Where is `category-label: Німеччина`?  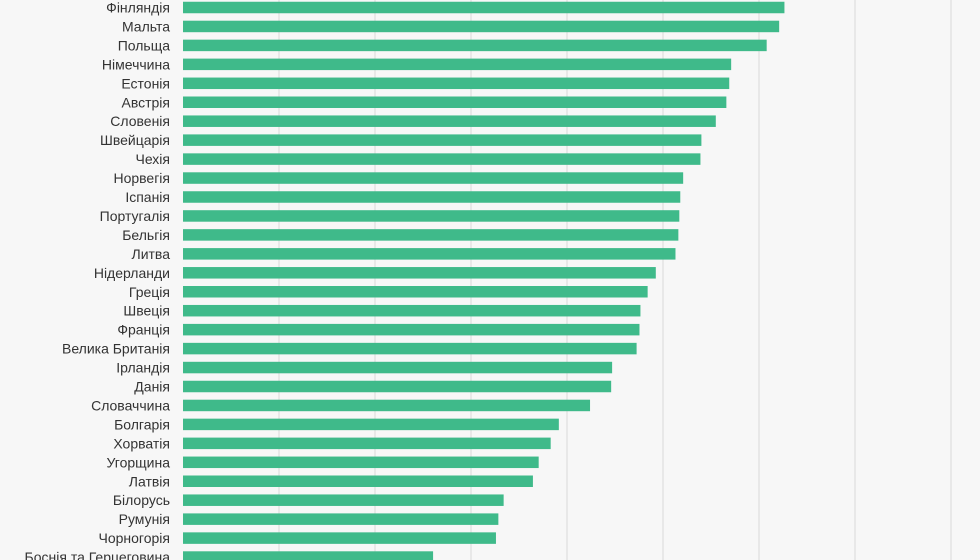 category-label: Німеччина is located at coordinates (136, 64).